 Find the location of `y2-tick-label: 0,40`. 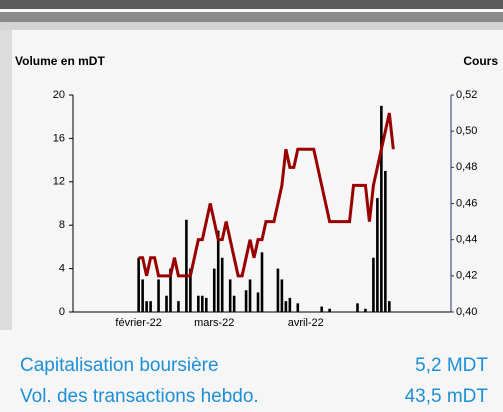

y2-tick-label: 0,40 is located at coordinates (466, 312).